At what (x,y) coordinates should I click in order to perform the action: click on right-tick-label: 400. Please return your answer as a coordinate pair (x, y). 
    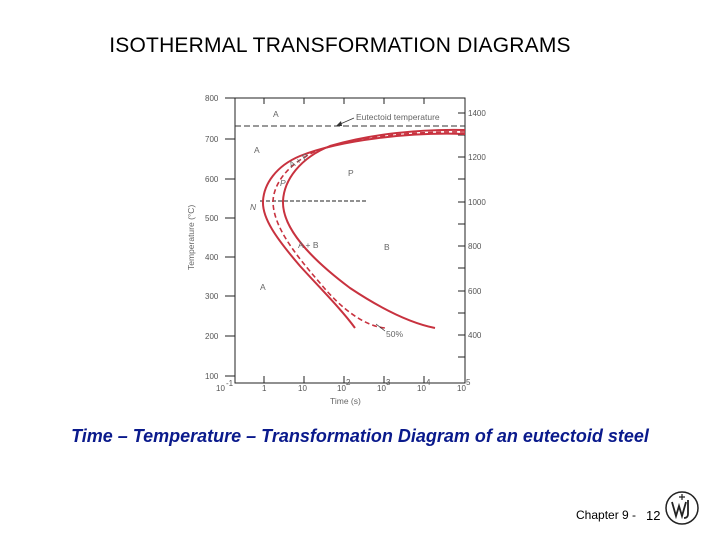
    Looking at the image, I should click on (475, 335).